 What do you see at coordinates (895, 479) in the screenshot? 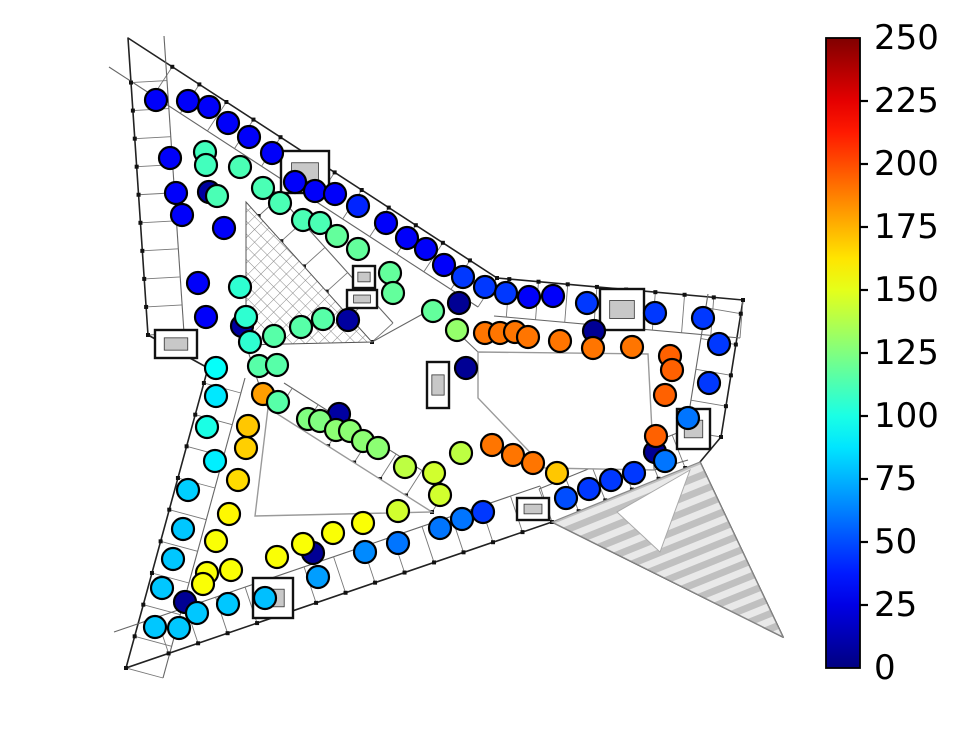
I see `colorbar-tick-label: 75` at bounding box center [895, 479].